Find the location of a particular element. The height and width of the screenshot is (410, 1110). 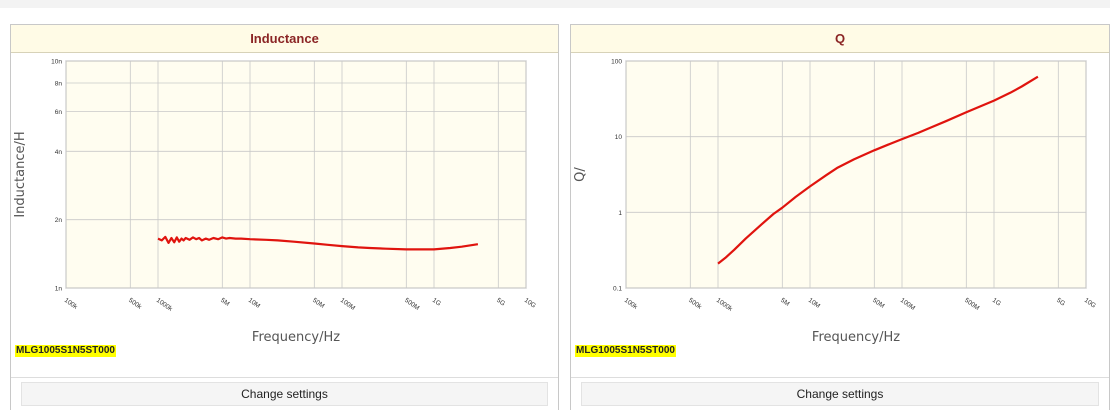

y-tick-label: 1n is located at coordinates (59, 289).